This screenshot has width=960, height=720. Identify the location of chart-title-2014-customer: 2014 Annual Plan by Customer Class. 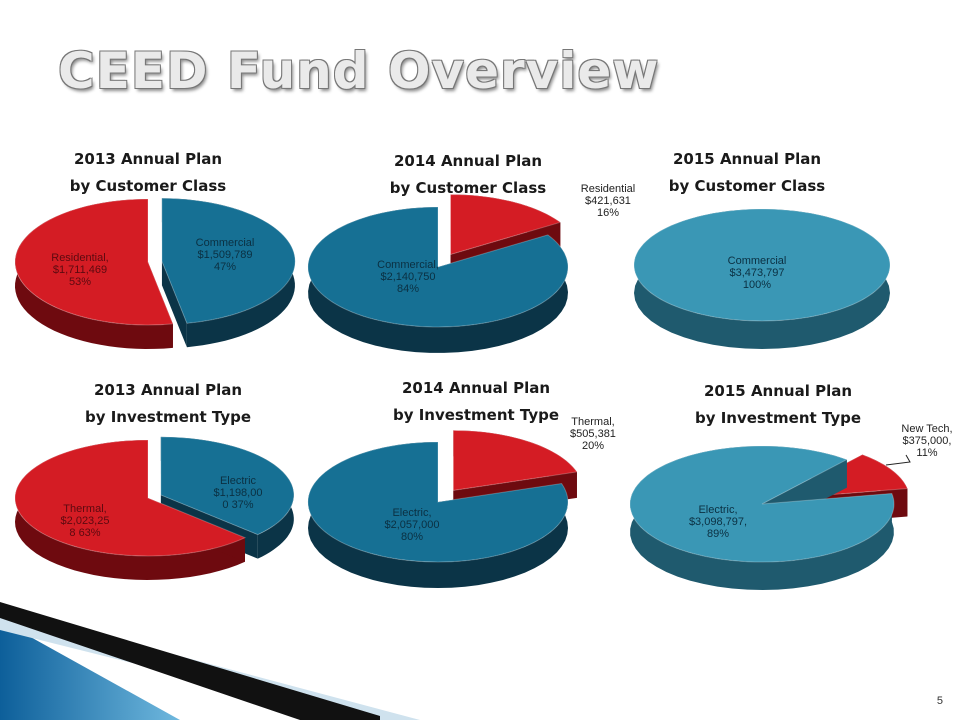
(468, 175).